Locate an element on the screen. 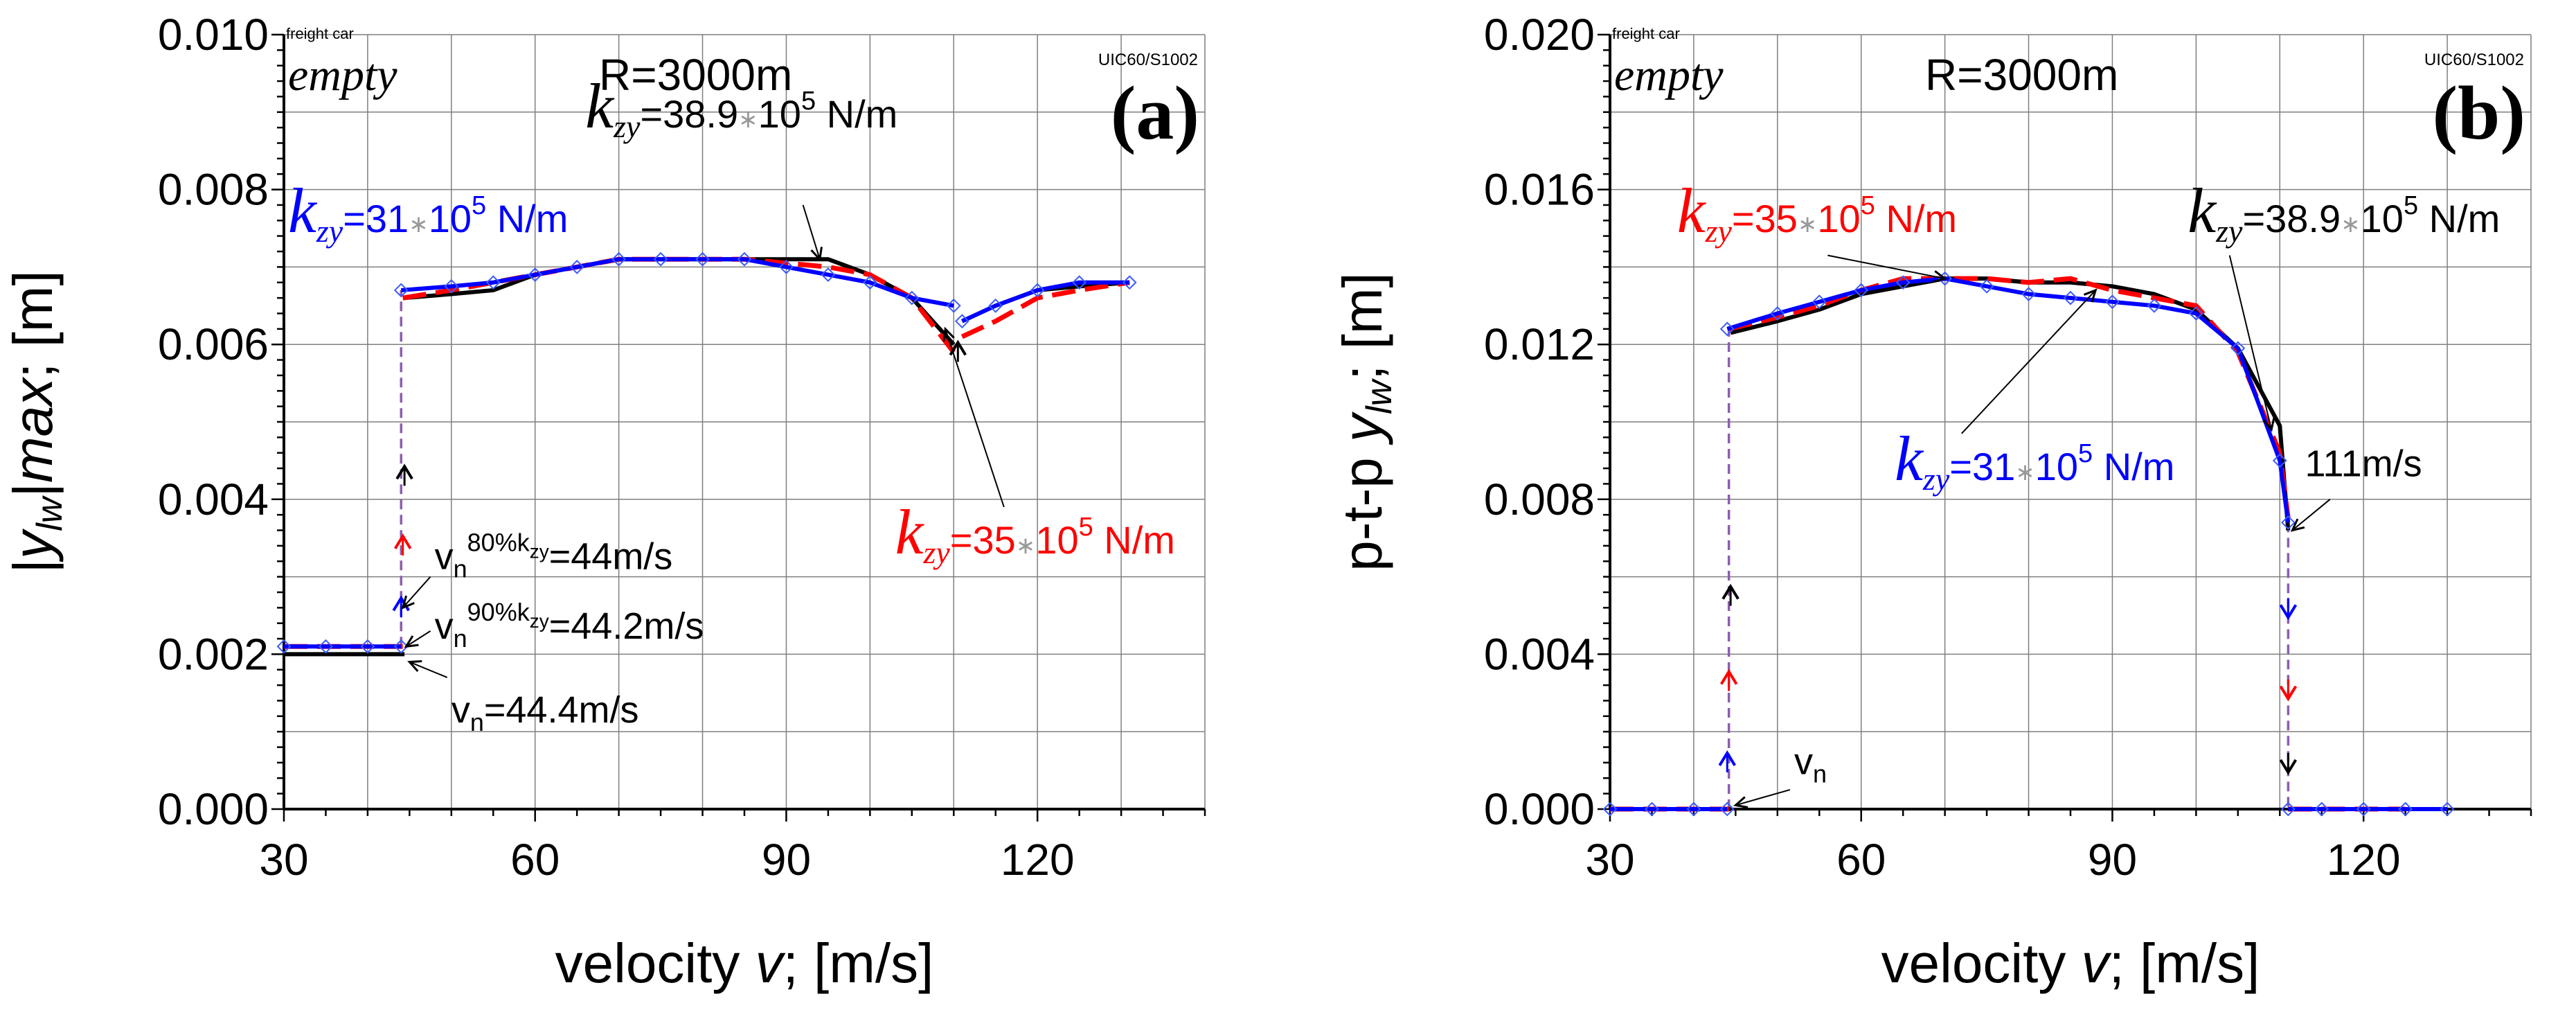 The height and width of the screenshot is (1028, 2576). annotation-value: =31 is located at coordinates (376, 218).